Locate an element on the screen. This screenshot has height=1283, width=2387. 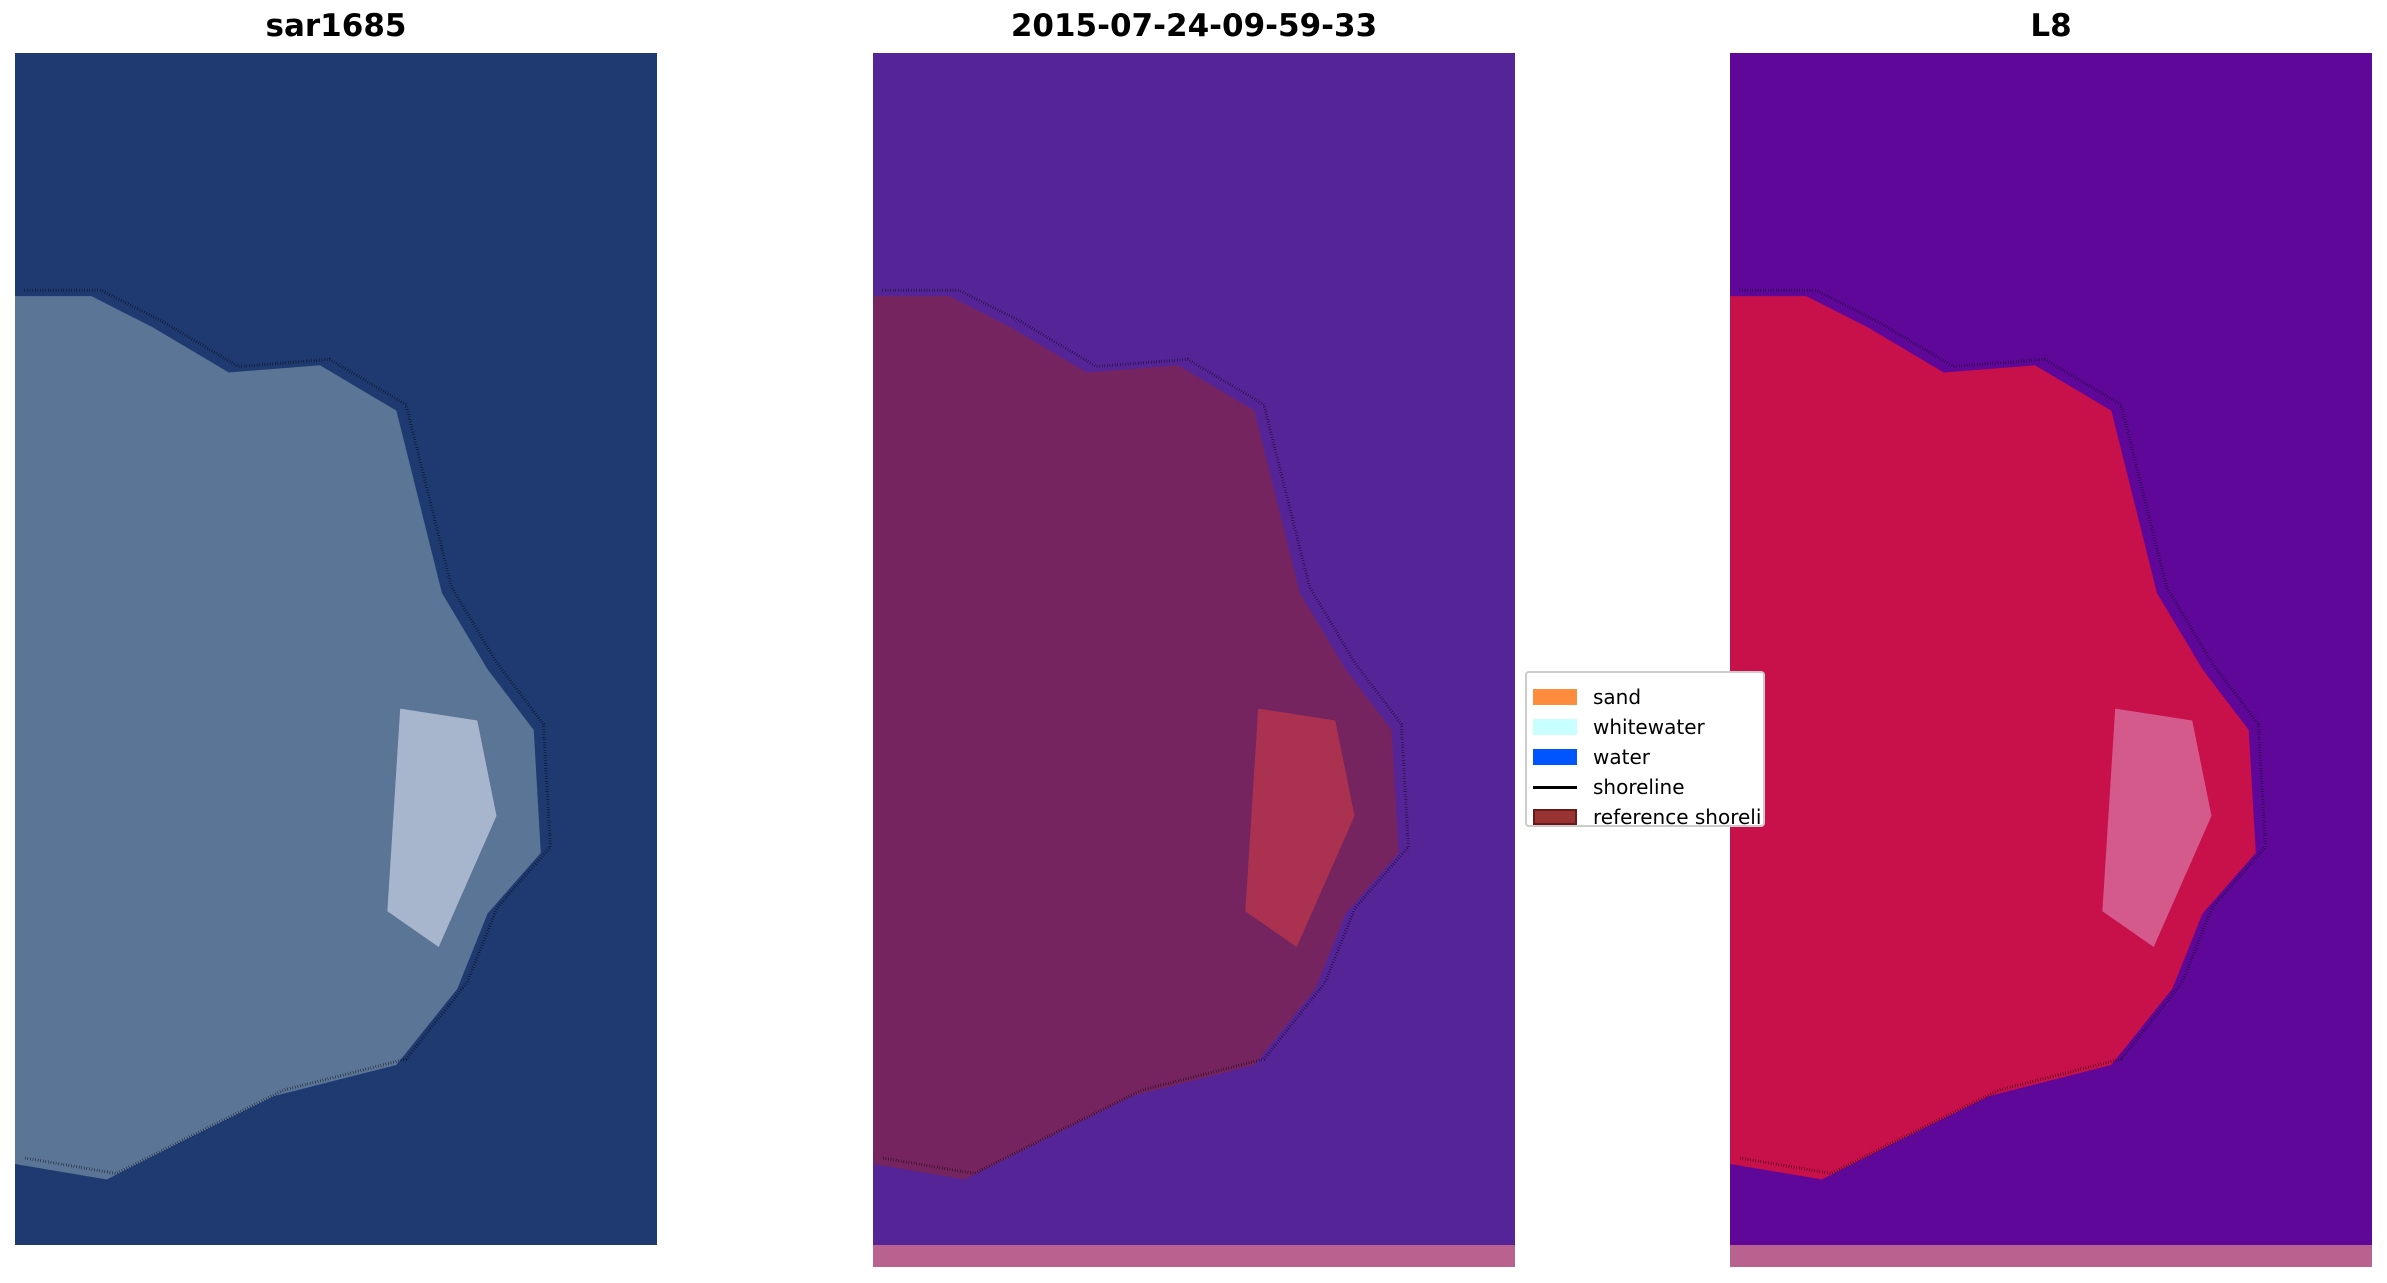
panel-title-date: 2015-07-24-09-59-33 is located at coordinates (1194, 26).